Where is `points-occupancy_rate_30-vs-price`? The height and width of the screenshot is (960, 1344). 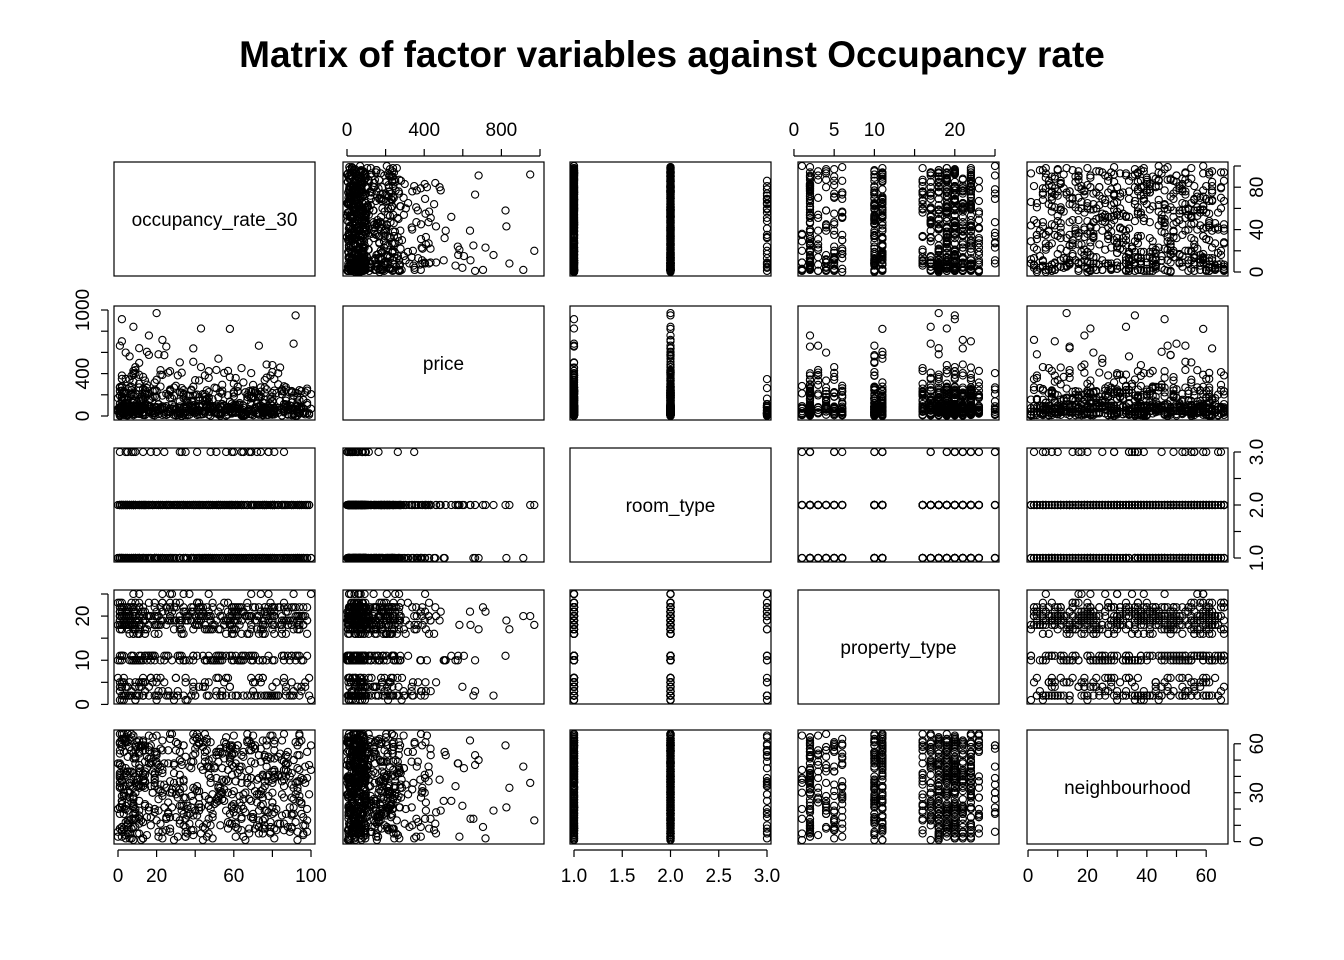
points-occupancy_rate_30-vs-price is located at coordinates (440, 219).